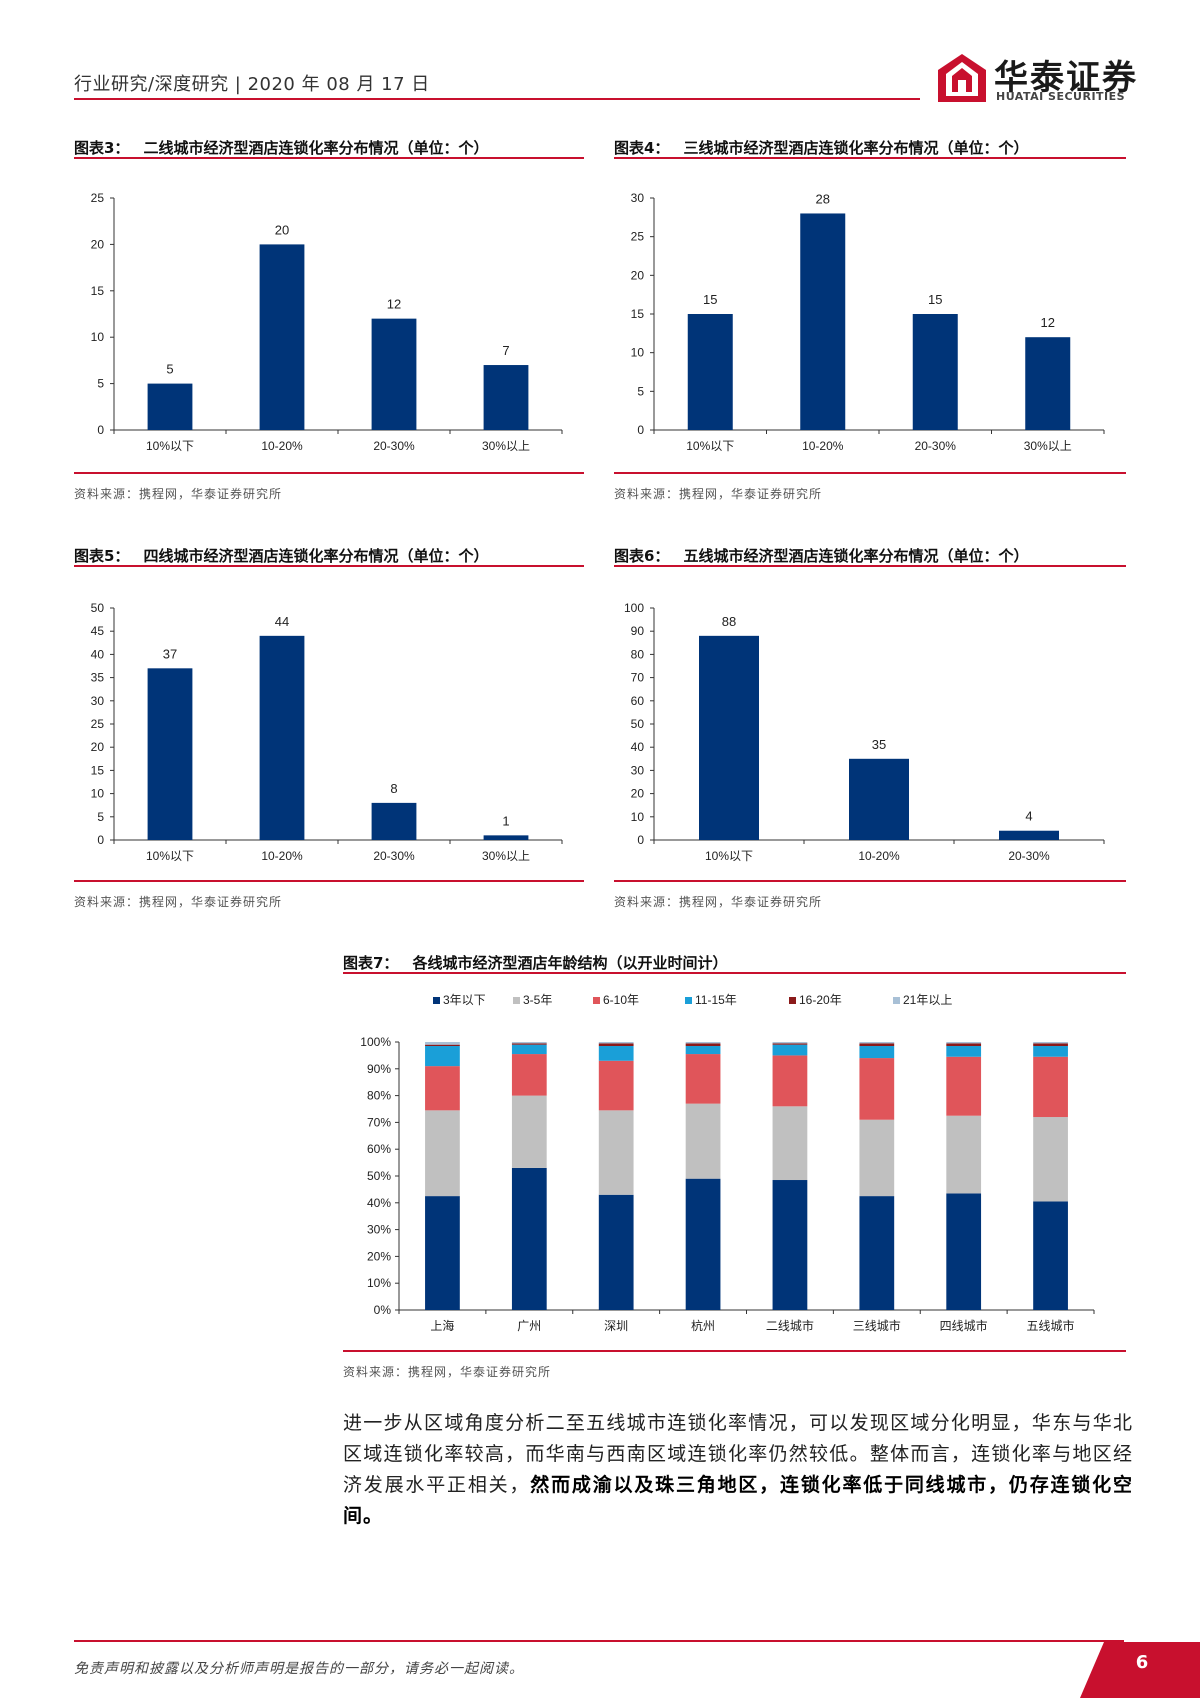  I want to click on logo-chinese-name: 华泰证券, so click(1066, 78).